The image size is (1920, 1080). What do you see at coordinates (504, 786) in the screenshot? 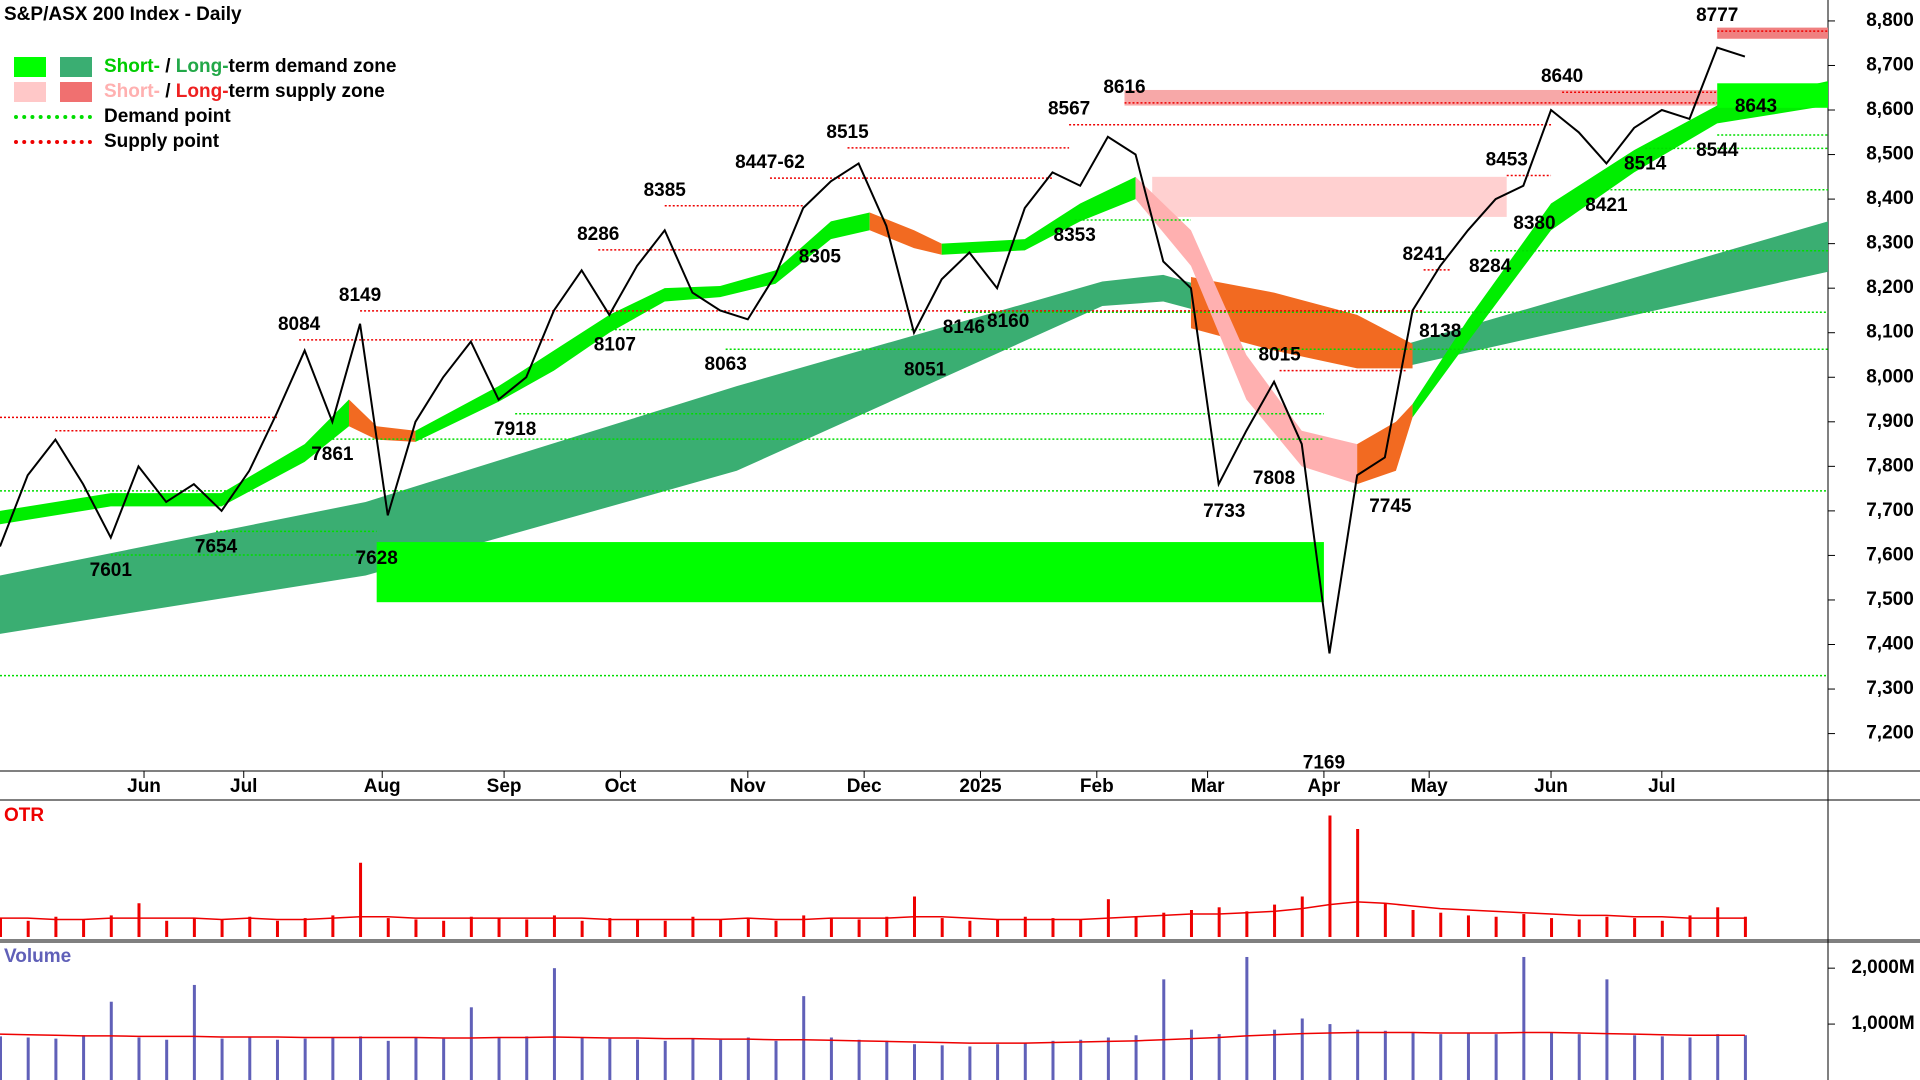
I see `x-tick-label: Sep` at bounding box center [504, 786].